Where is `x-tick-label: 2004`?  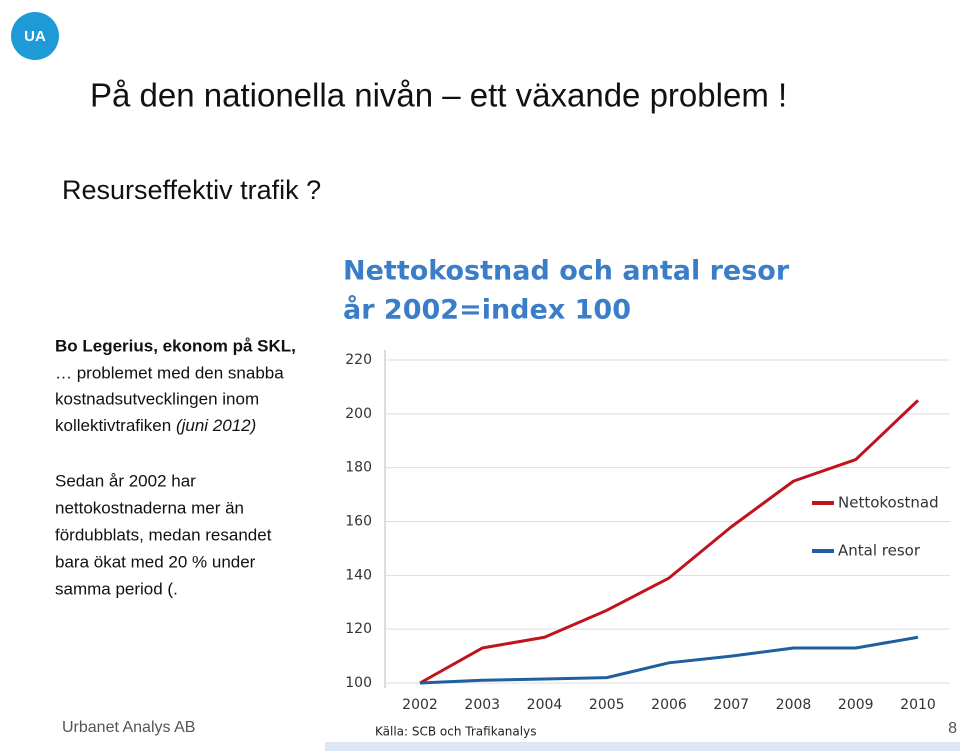
x-tick-label: 2004 is located at coordinates (545, 705).